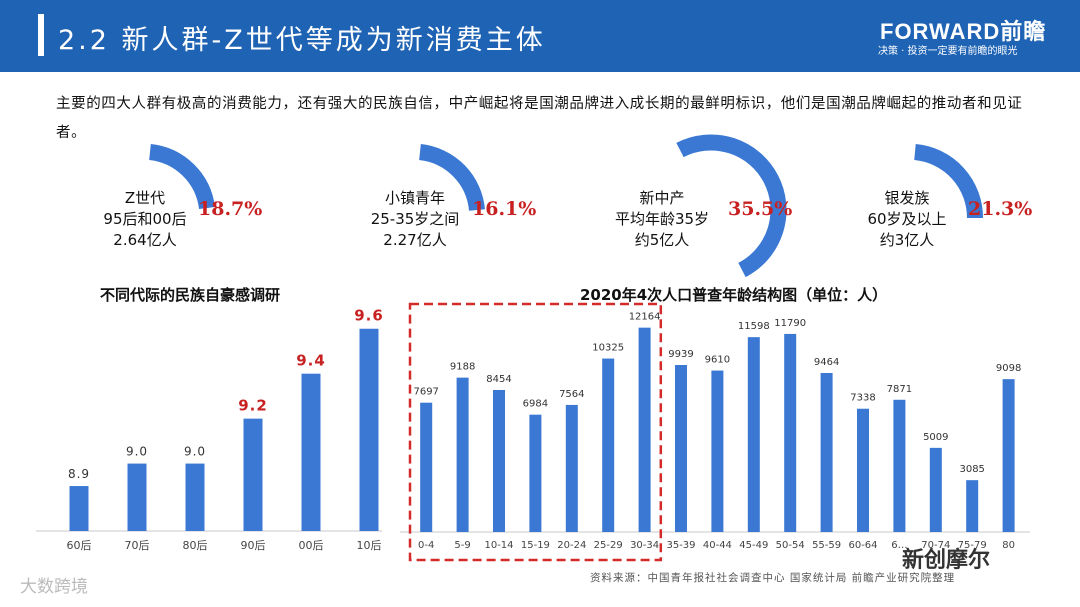  Describe the element at coordinates (462, 545) in the screenshot. I see `tick-label: 5-9` at that location.